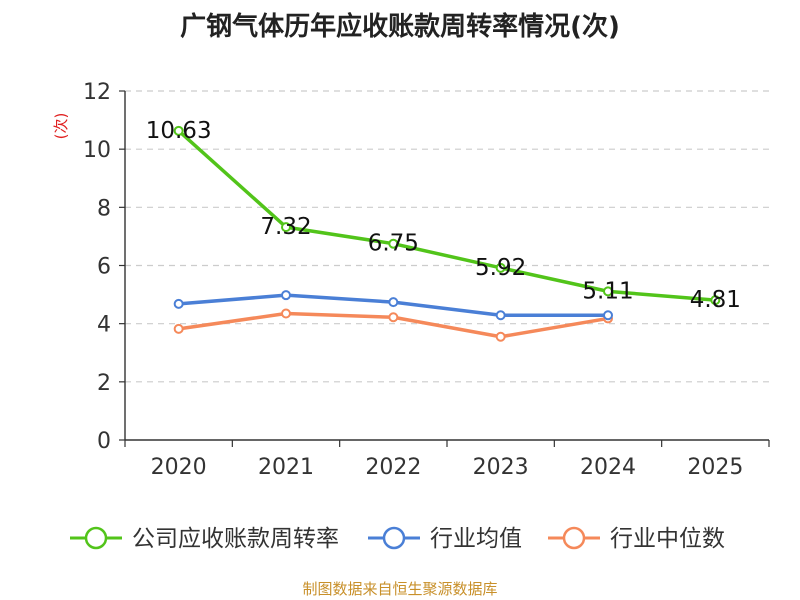  What do you see at coordinates (476, 539) in the screenshot?
I see `legend-label: 行业均值` at bounding box center [476, 539].